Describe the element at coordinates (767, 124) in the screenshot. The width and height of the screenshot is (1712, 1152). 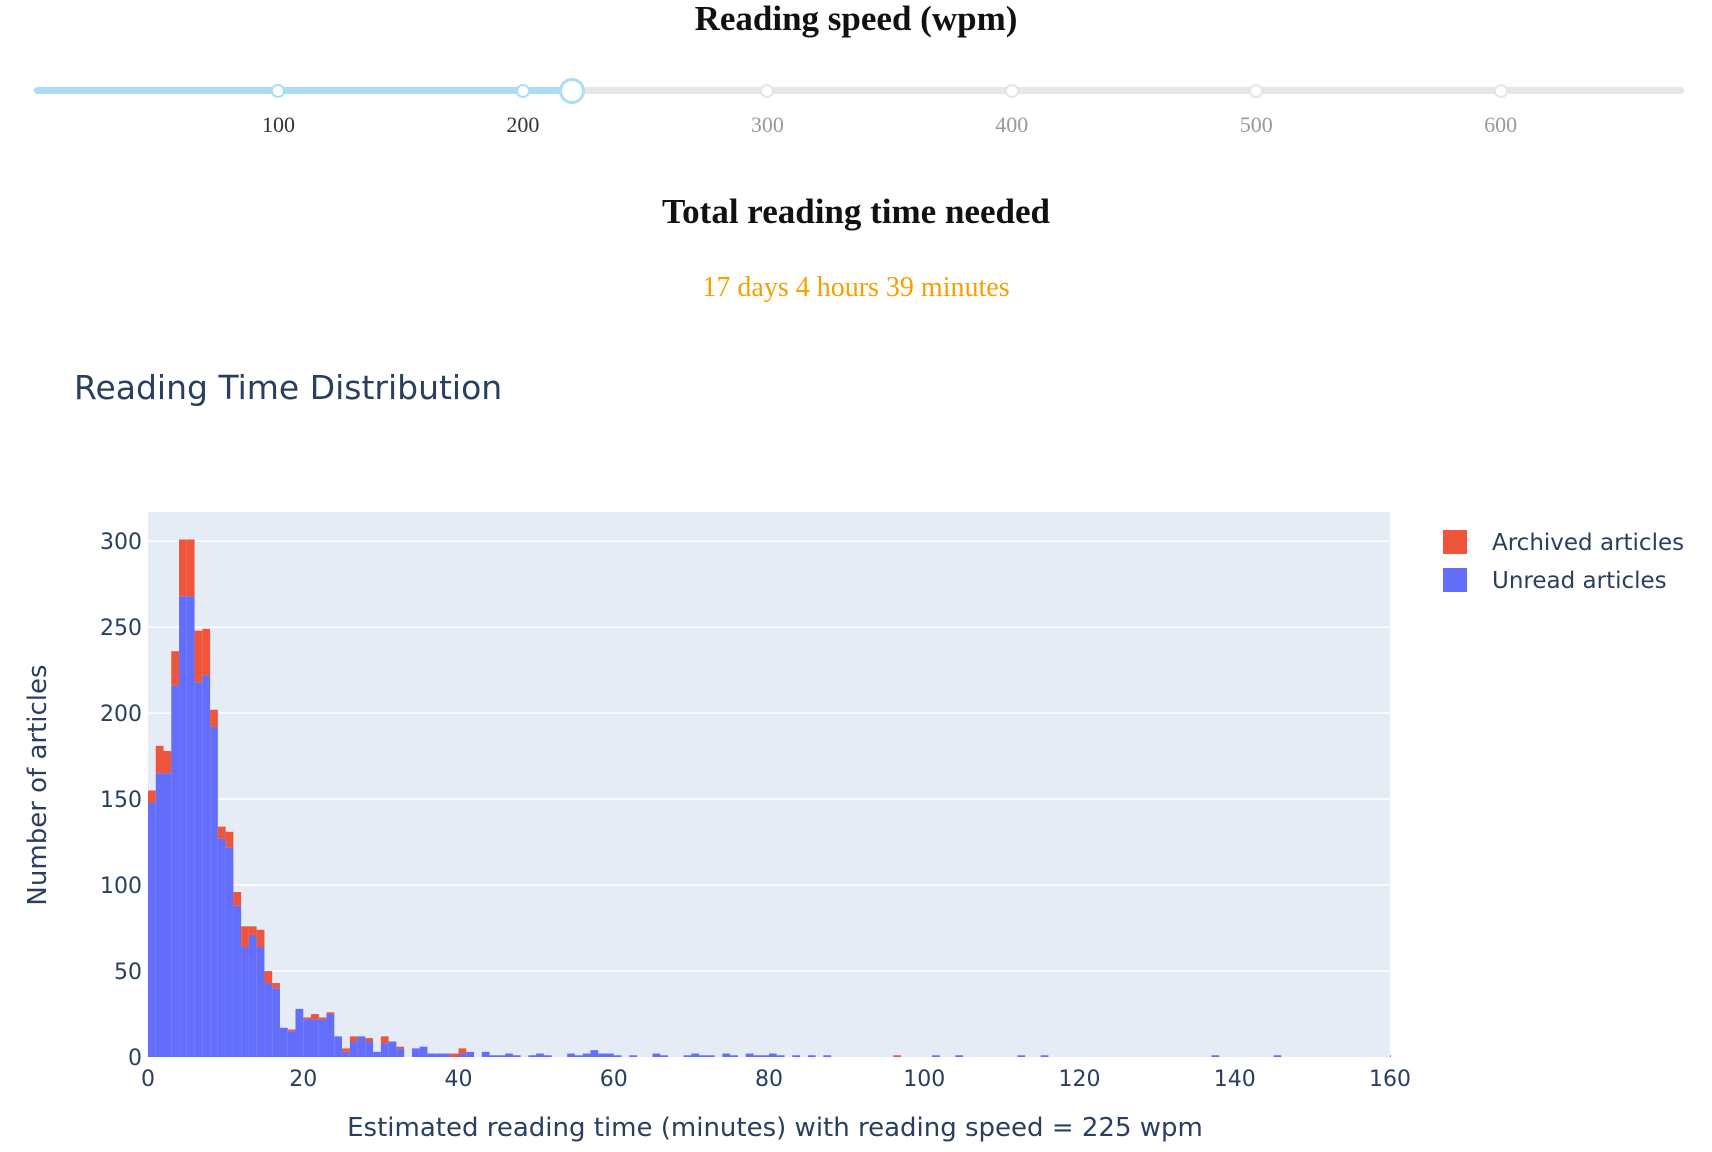
I see `slider-mark-label: 300` at that location.